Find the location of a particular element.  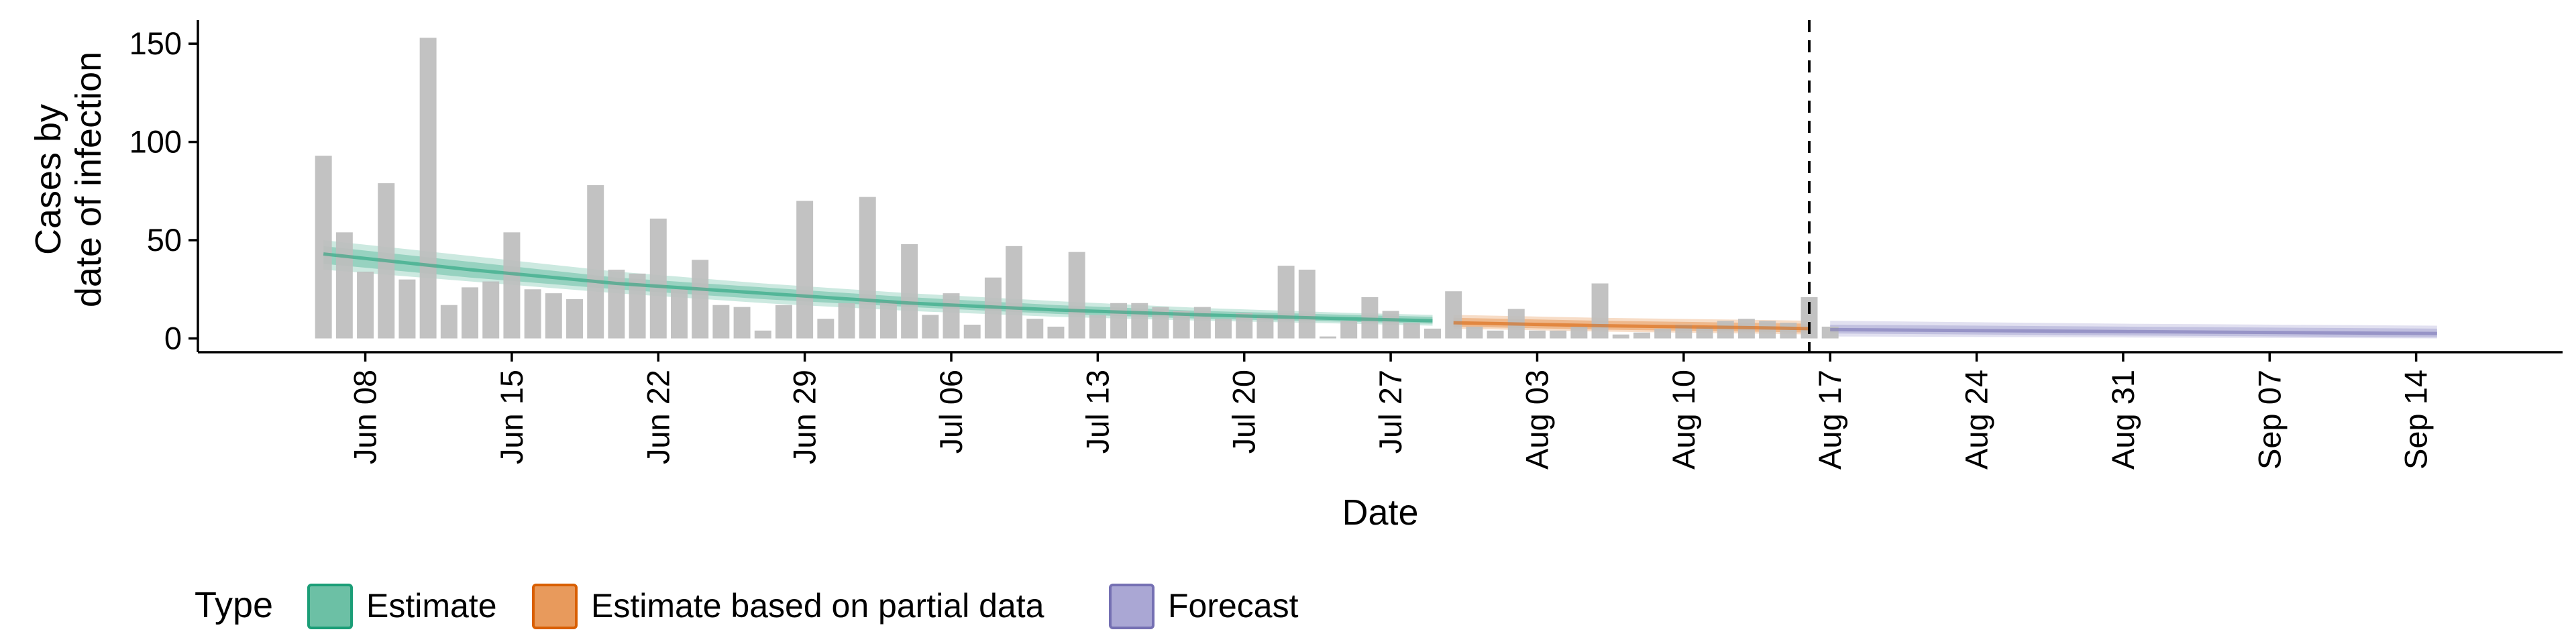

x-tick-label: Aug 24 is located at coordinates (1976, 420).